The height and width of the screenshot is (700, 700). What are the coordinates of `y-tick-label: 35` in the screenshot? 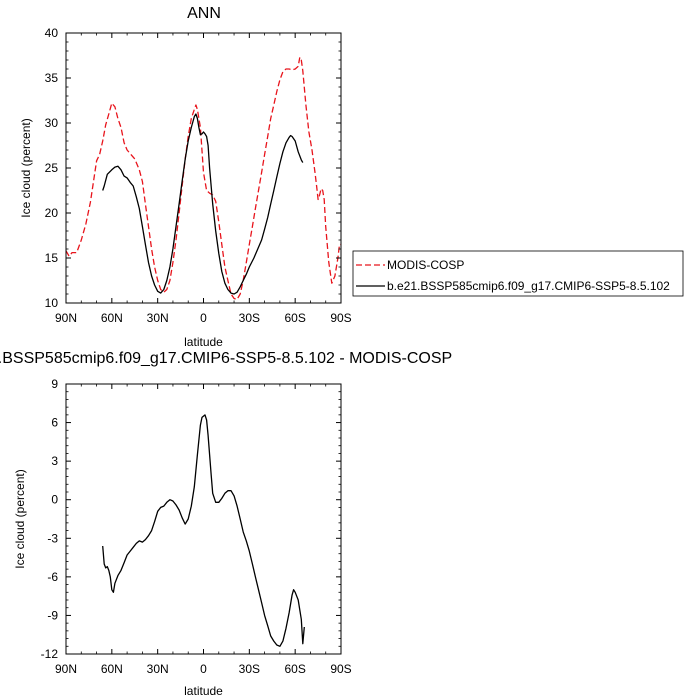 It's located at (52, 78).